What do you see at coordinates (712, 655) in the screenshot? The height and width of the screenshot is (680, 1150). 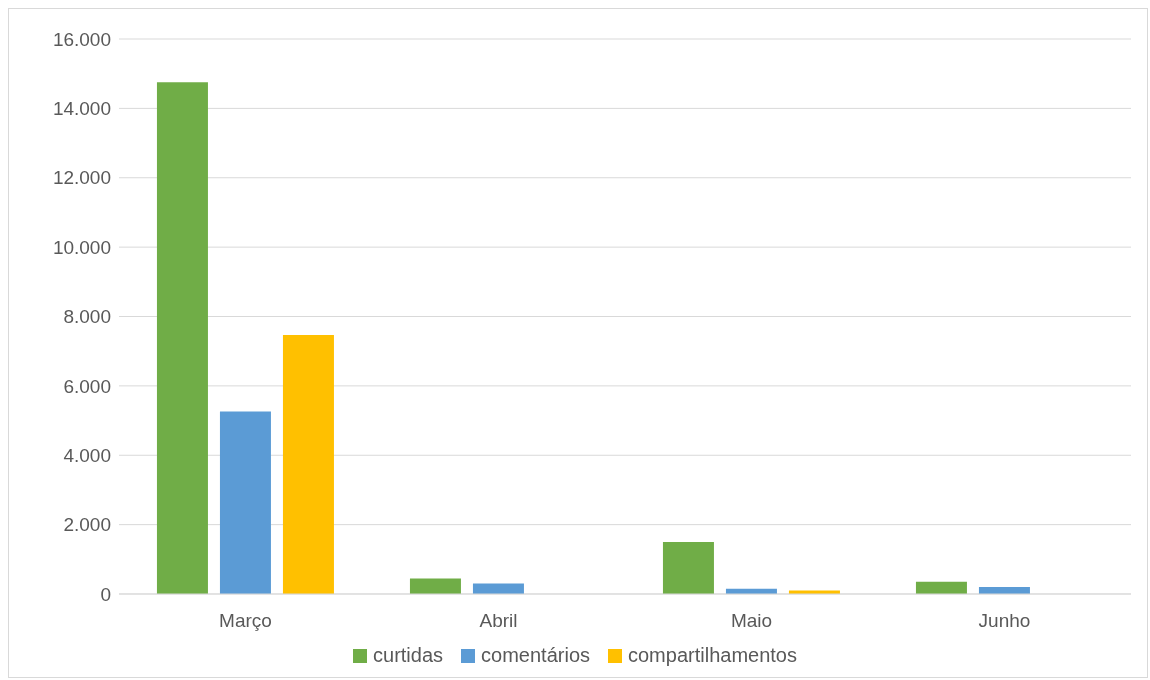 I see `legend-label: compartilhamentos` at bounding box center [712, 655].